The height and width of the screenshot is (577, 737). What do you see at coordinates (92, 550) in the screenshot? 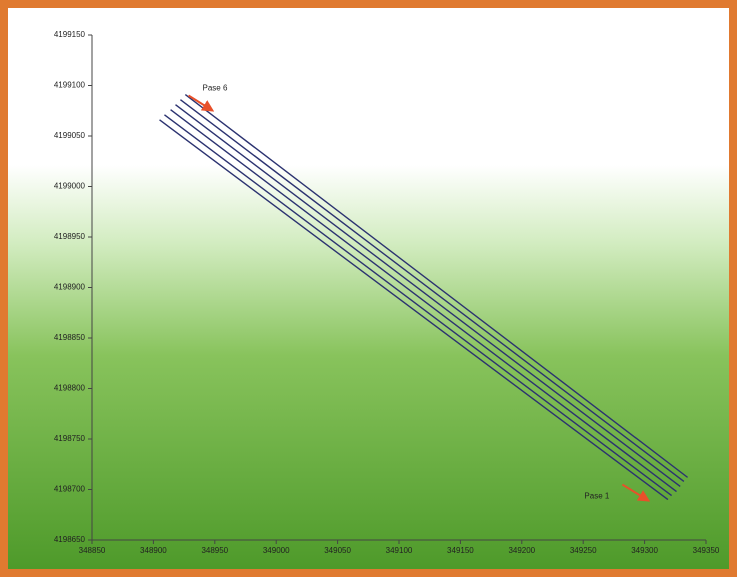
I see `x-tick-label: 348850` at bounding box center [92, 550].